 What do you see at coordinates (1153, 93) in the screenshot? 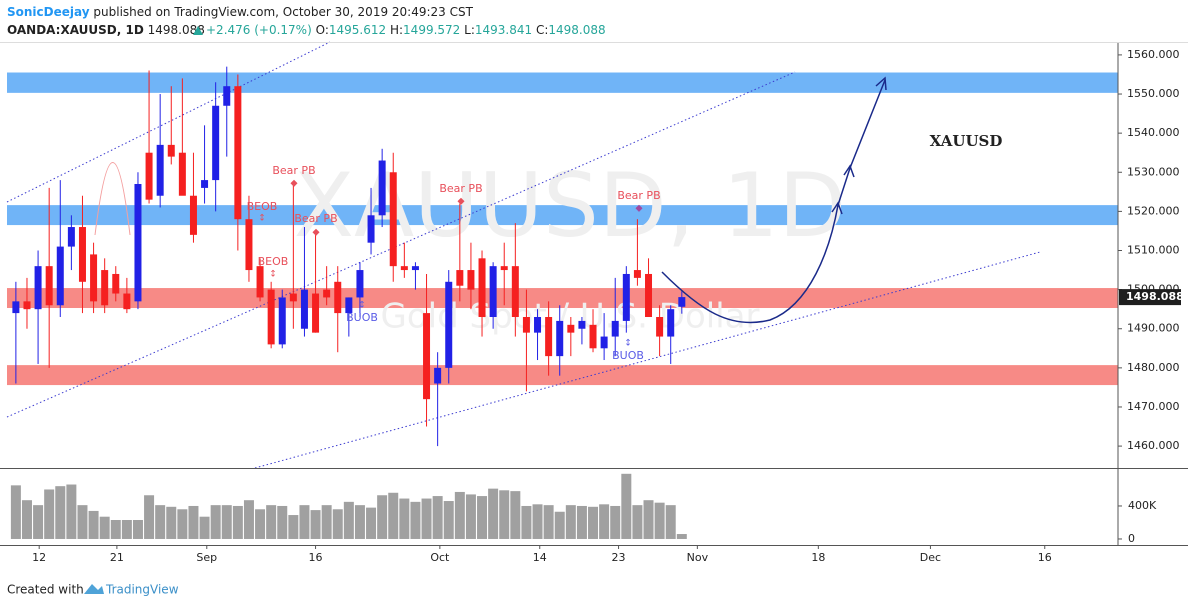
I see `y-tick-label: 1550.000` at bounding box center [1153, 93].